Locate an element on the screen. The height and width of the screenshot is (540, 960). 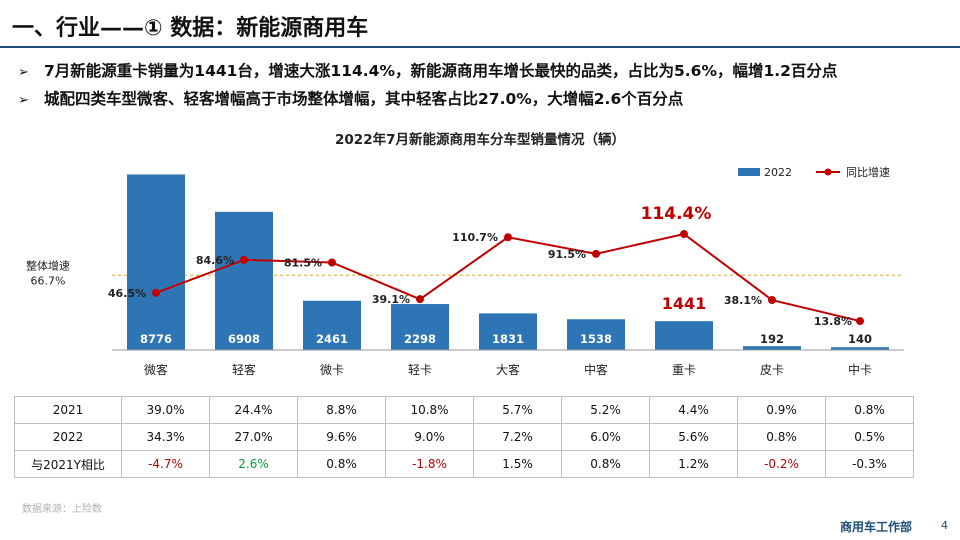
growth-point-轻卡 is located at coordinates (420, 299).